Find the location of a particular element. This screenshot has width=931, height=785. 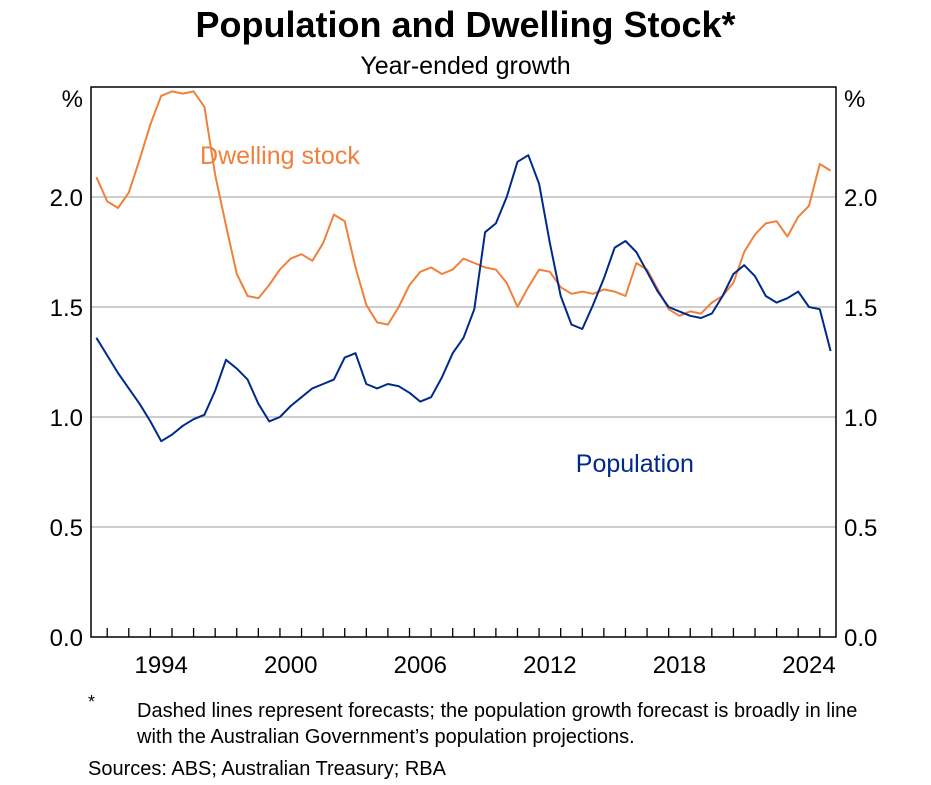

y-tick-label-right: 0.0 is located at coordinates (860, 638).